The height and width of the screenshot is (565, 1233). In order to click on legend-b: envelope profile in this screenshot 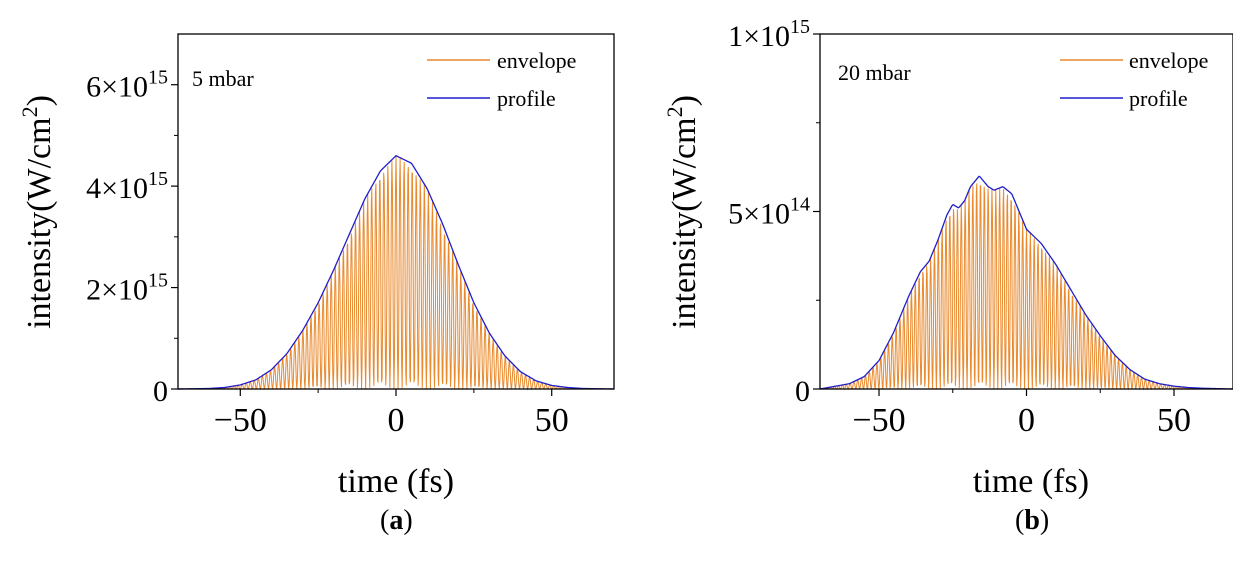, I will do `click(1134, 79)`.